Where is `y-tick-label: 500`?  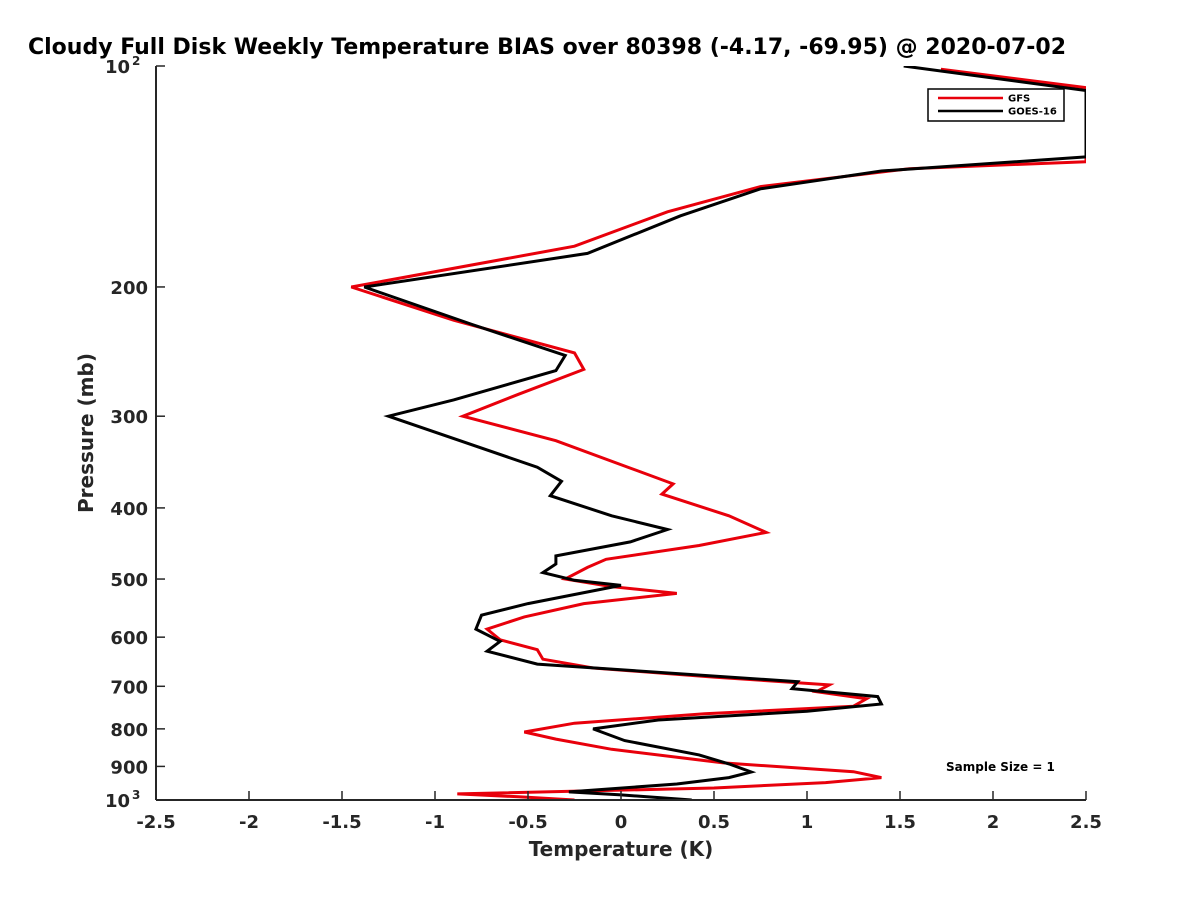 y-tick-label: 500 is located at coordinates (129, 580).